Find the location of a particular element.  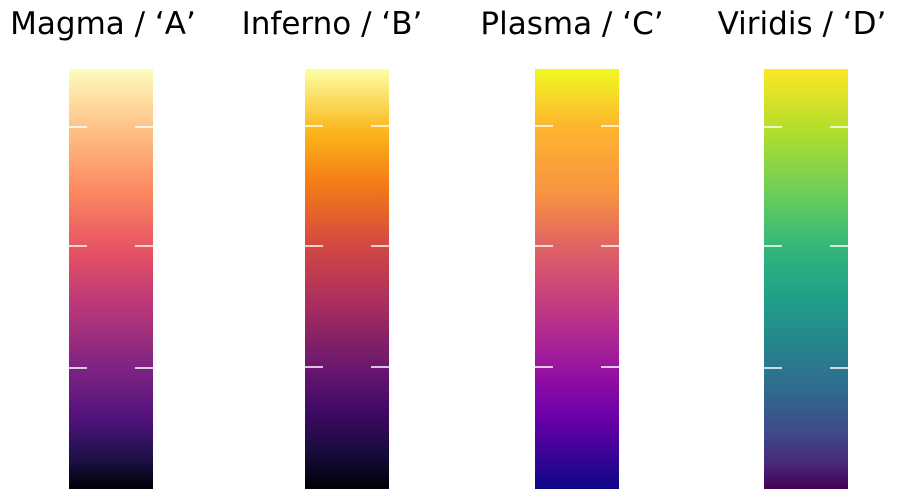

colorbar-plasma is located at coordinates (577, 279).